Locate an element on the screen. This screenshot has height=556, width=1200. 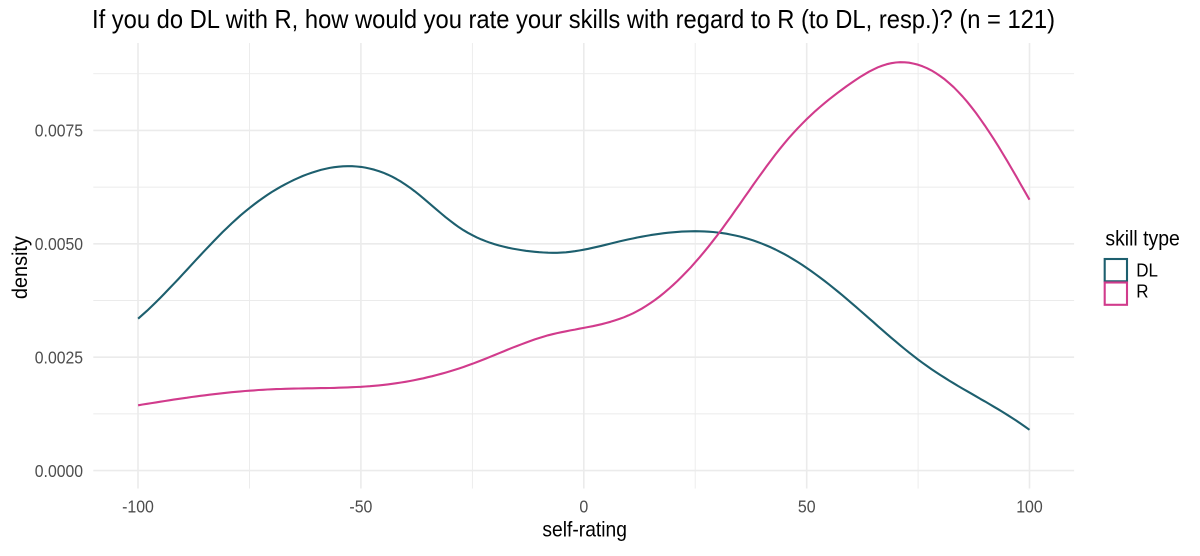
svg-text: 50 is located at coordinates (807, 507).